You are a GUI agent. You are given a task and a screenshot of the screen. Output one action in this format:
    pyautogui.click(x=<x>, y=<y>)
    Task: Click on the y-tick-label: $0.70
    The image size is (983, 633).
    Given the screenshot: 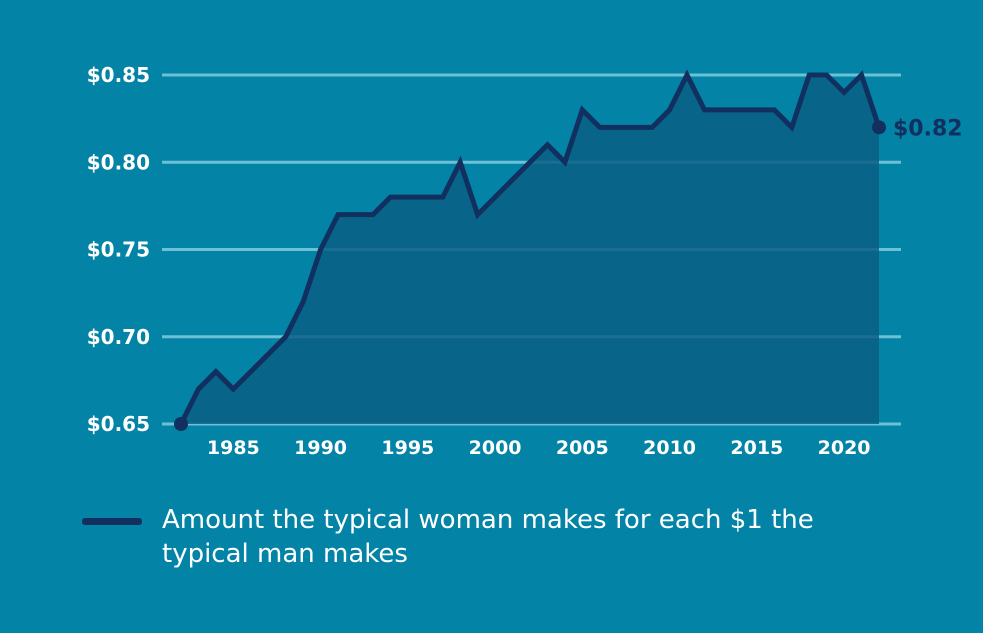 What is the action you would take?
    pyautogui.click(x=118, y=337)
    